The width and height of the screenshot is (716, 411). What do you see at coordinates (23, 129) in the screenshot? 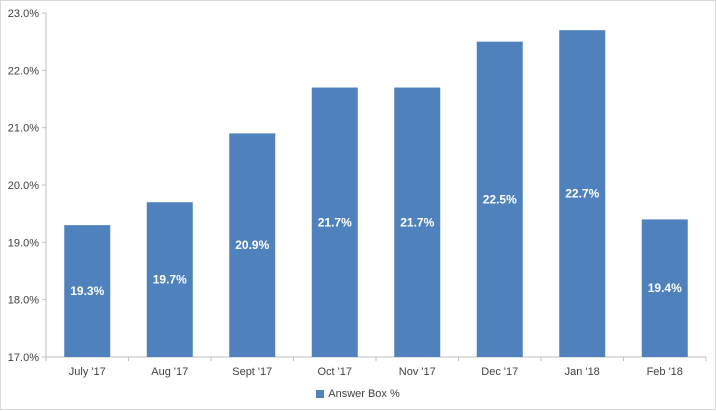
I see `y-tick-label: 21.0%` at bounding box center [23, 129].